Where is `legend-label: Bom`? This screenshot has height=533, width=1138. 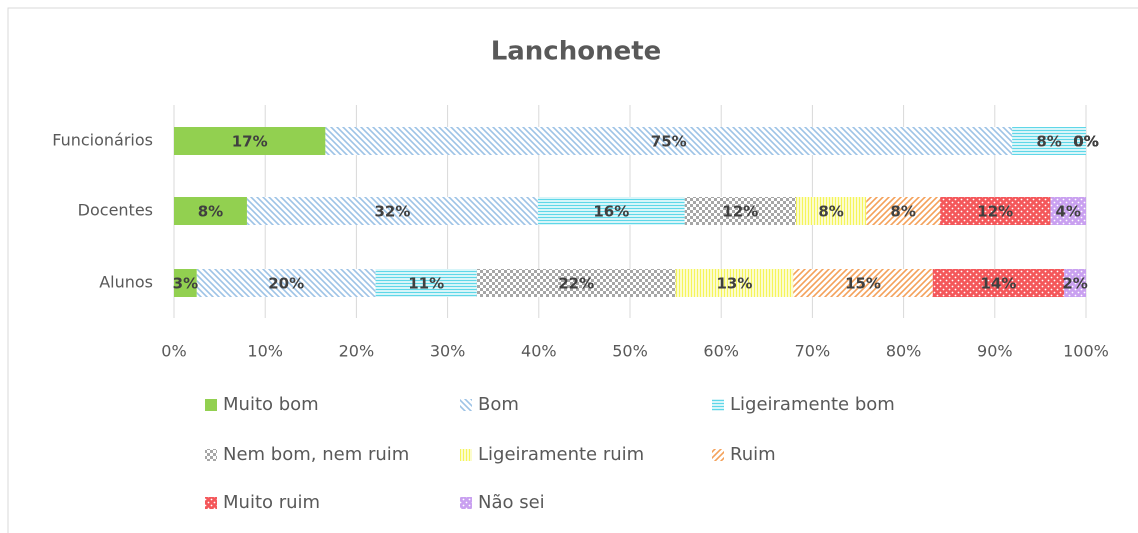 legend-label: Bom is located at coordinates (498, 404).